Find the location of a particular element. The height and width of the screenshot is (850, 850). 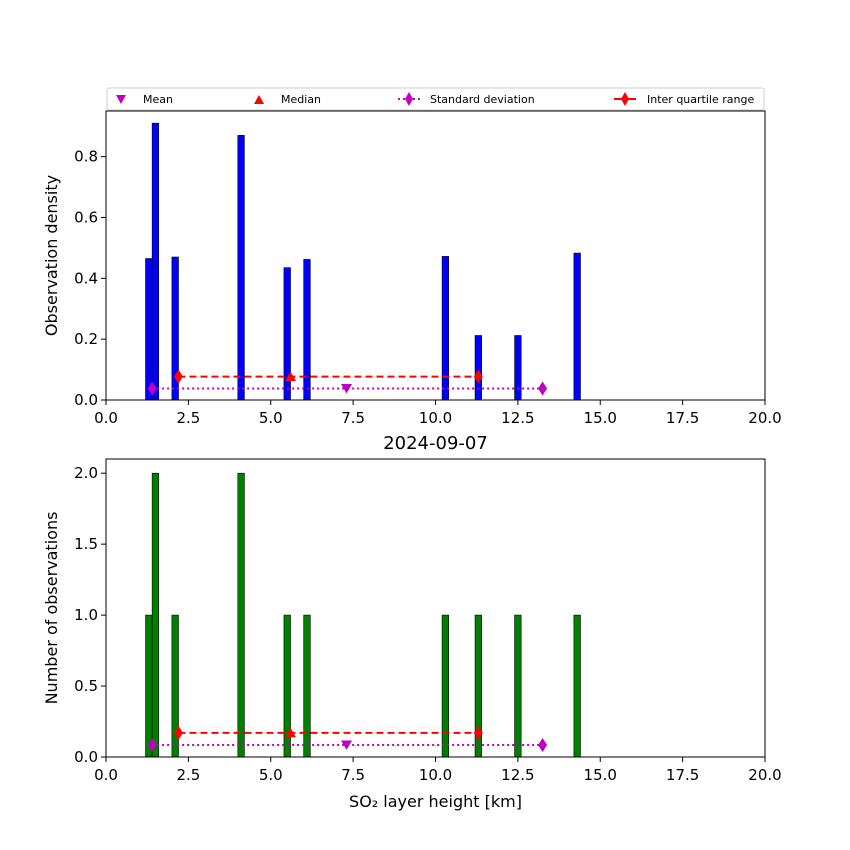

y-tick-label: 0.5 is located at coordinates (86, 686).